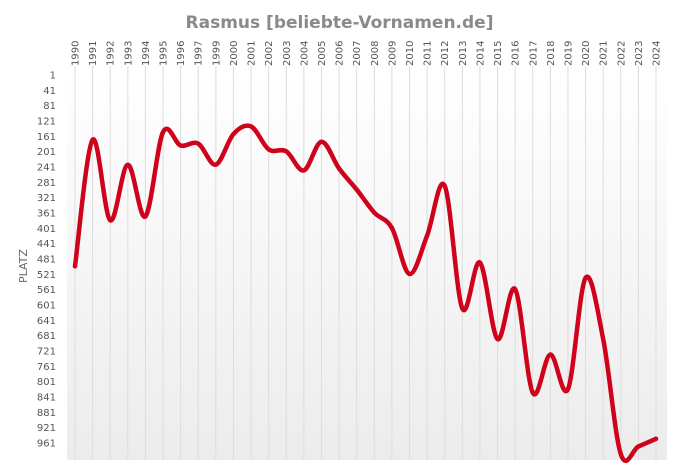 This screenshot has width=679, height=474. Describe the element at coordinates (392, 53) in the screenshot. I see `x-tick-label: 2009` at that location.